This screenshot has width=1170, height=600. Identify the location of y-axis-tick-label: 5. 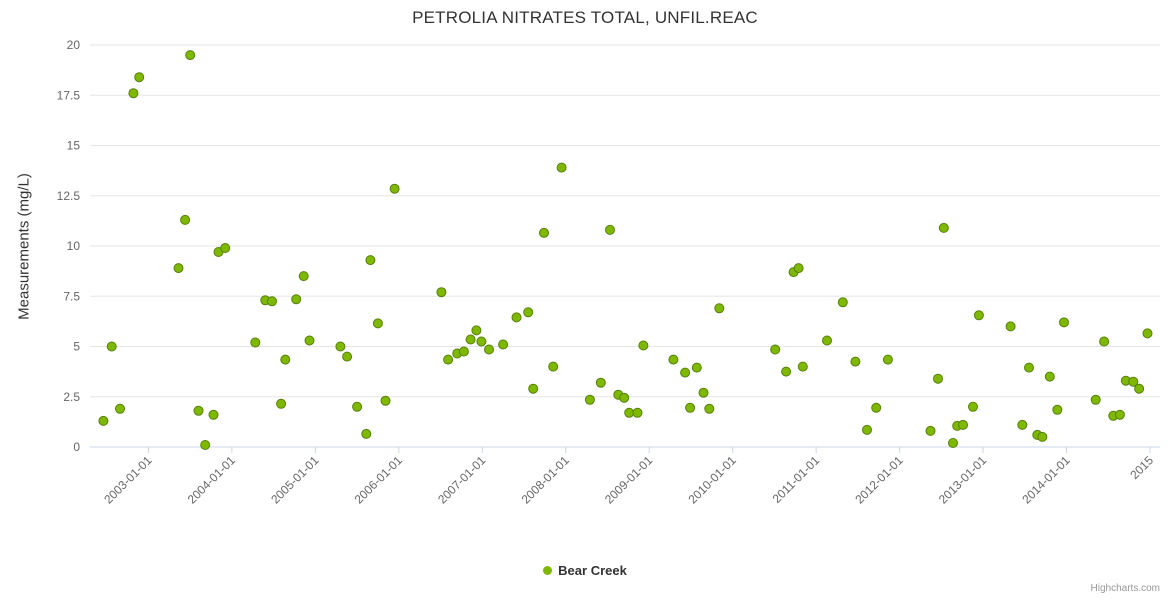
(76, 347).